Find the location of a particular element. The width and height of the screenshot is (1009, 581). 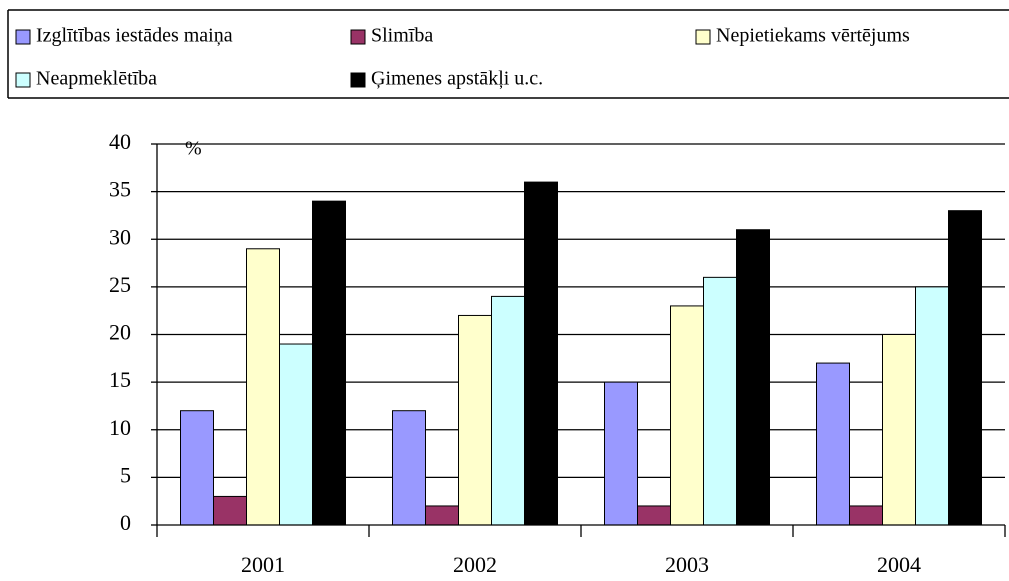

y-tick-label: 0 is located at coordinates (125, 522).